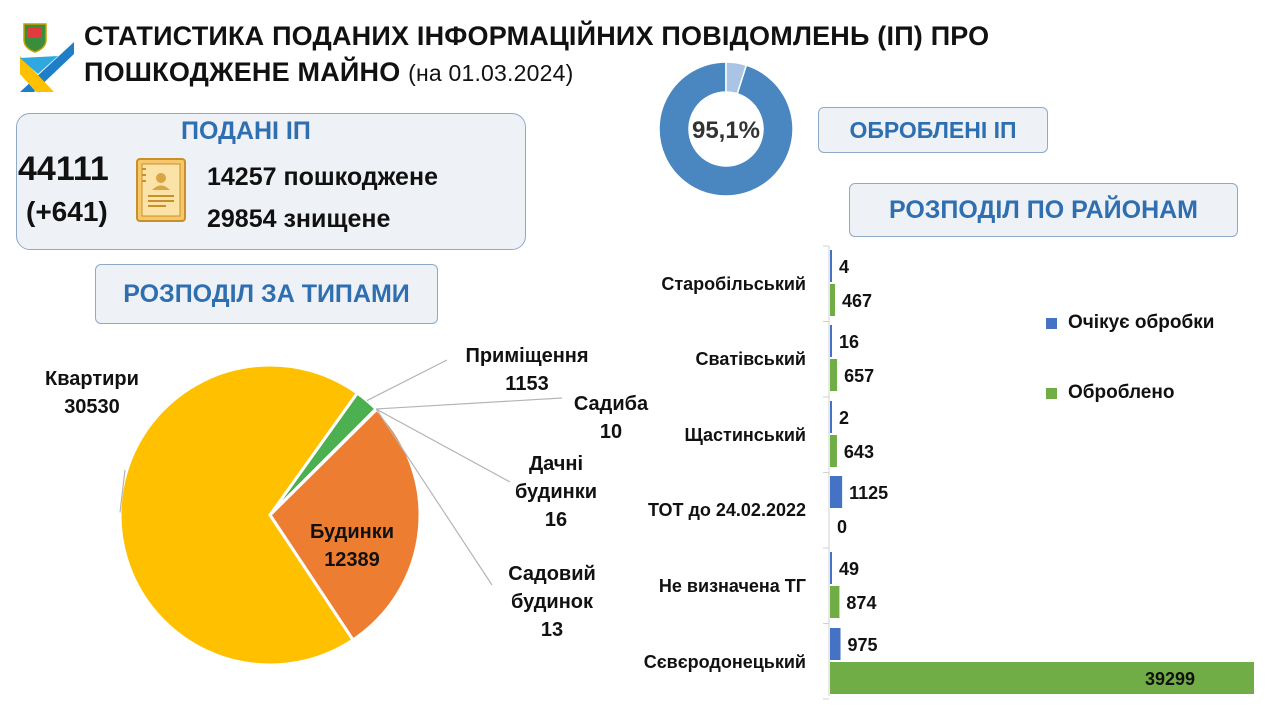 This screenshot has height=720, width=1280. I want to click on bar-value-label: 657, so click(859, 376).